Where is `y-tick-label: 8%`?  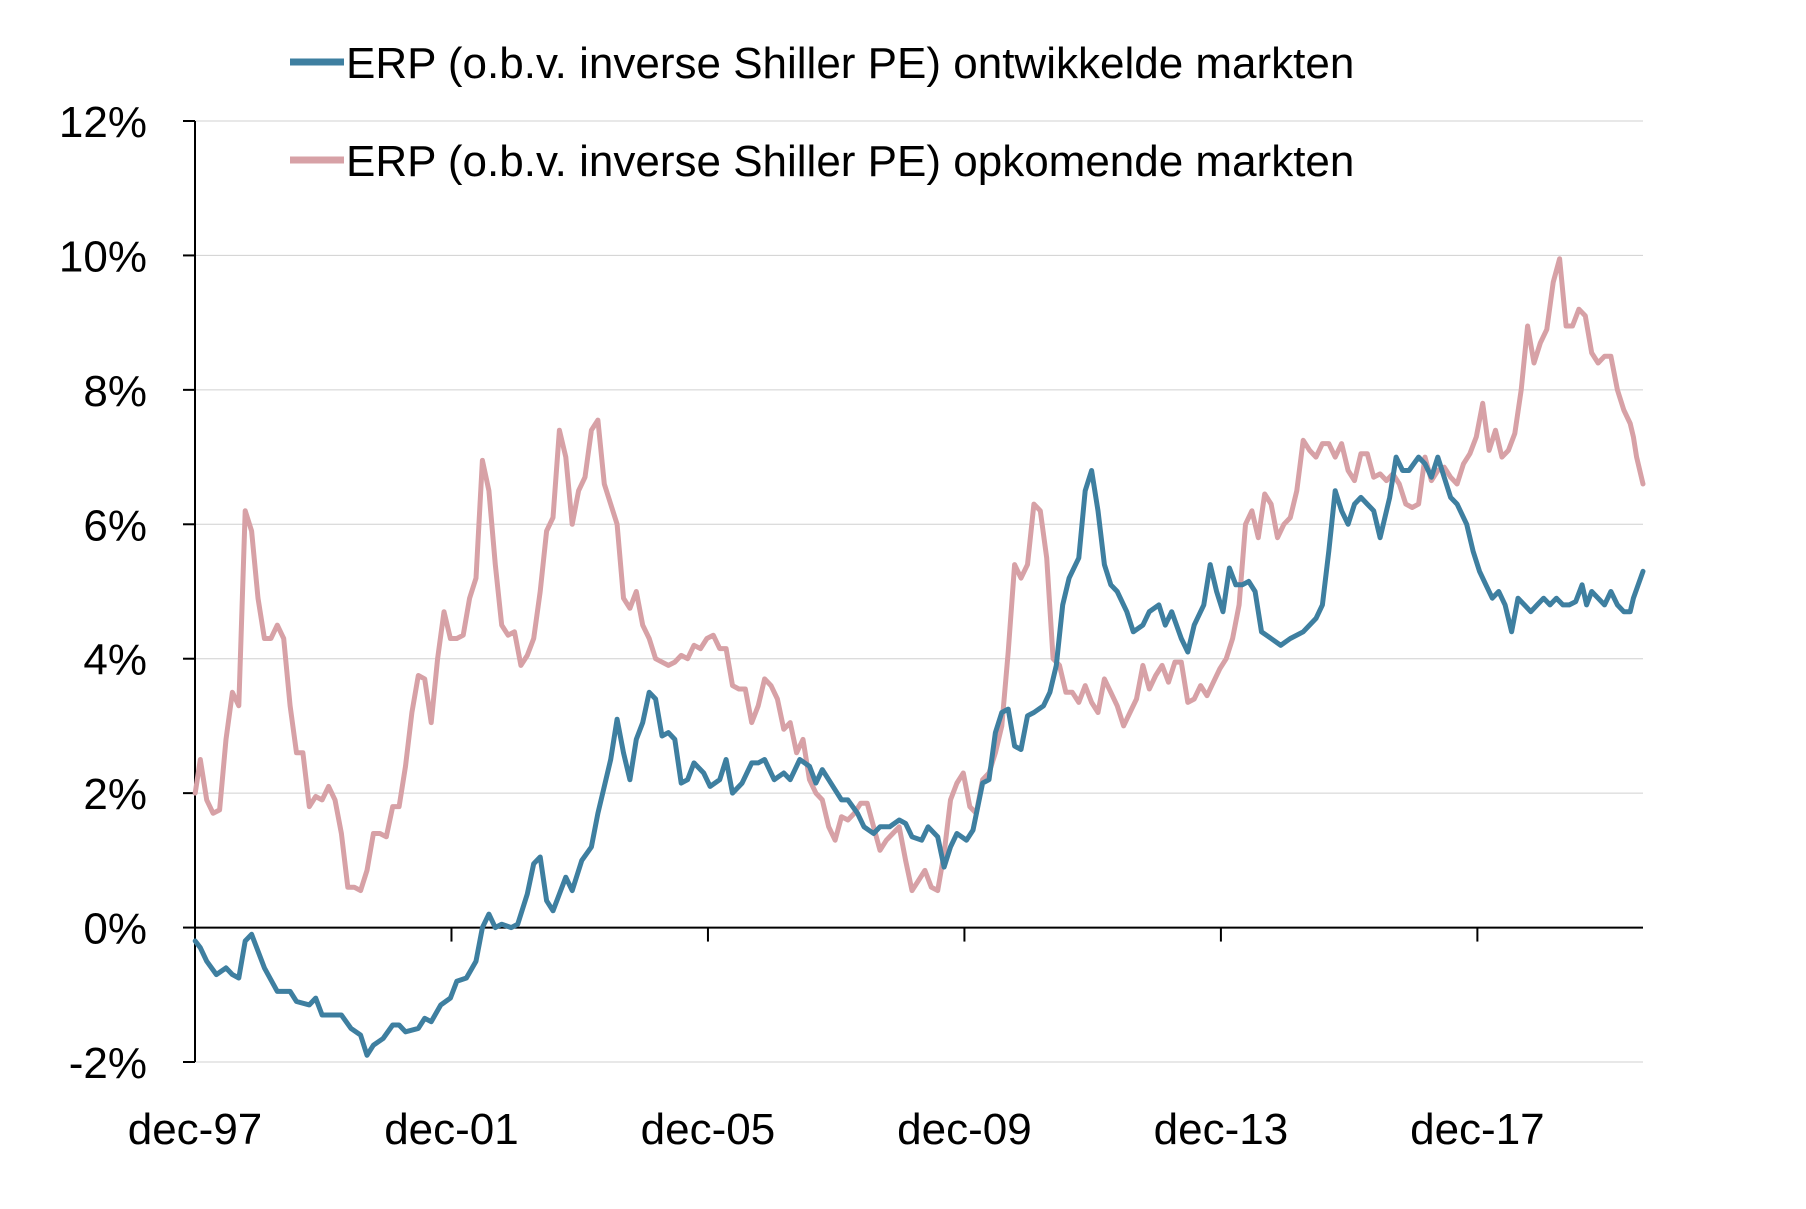 y-tick-label: 8% is located at coordinates (115, 391).